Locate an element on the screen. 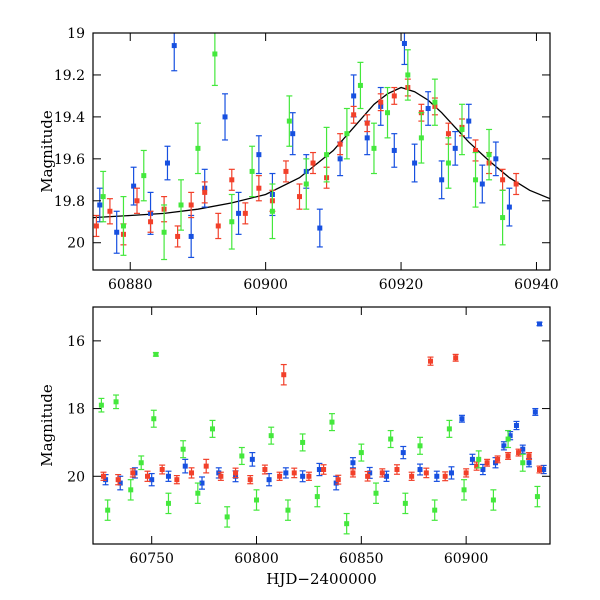 The image size is (600, 600). x-tick-label: 60920 is located at coordinates (401, 285).